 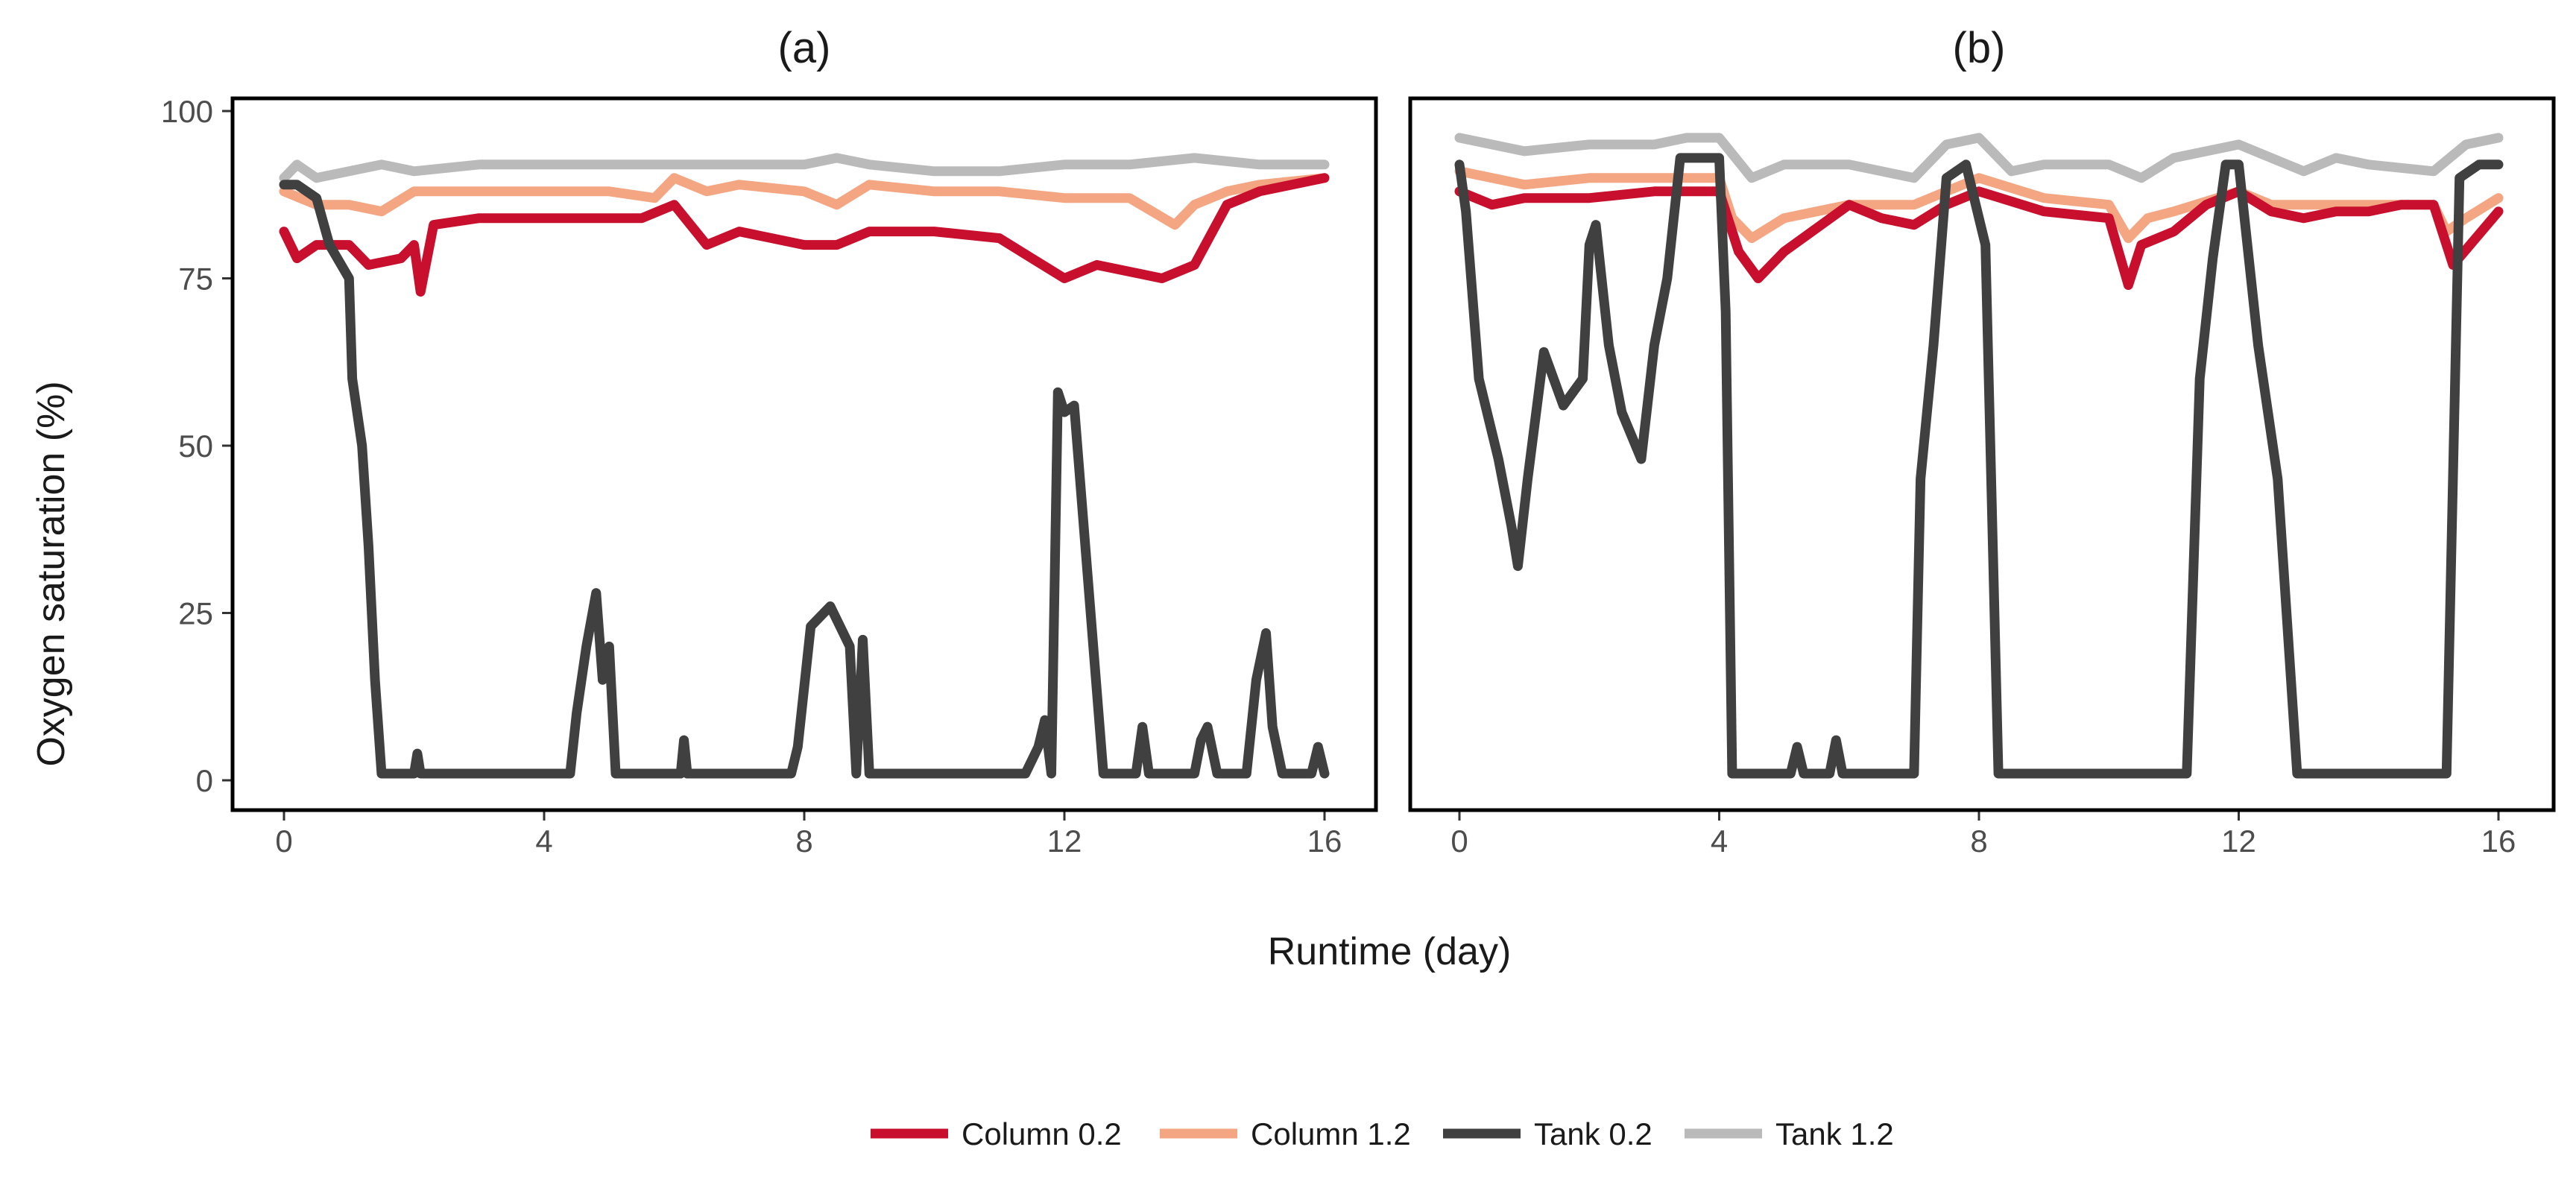 What do you see at coordinates (543, 841) in the screenshot?
I see `panel-a-x-tick-label-4: 4` at bounding box center [543, 841].